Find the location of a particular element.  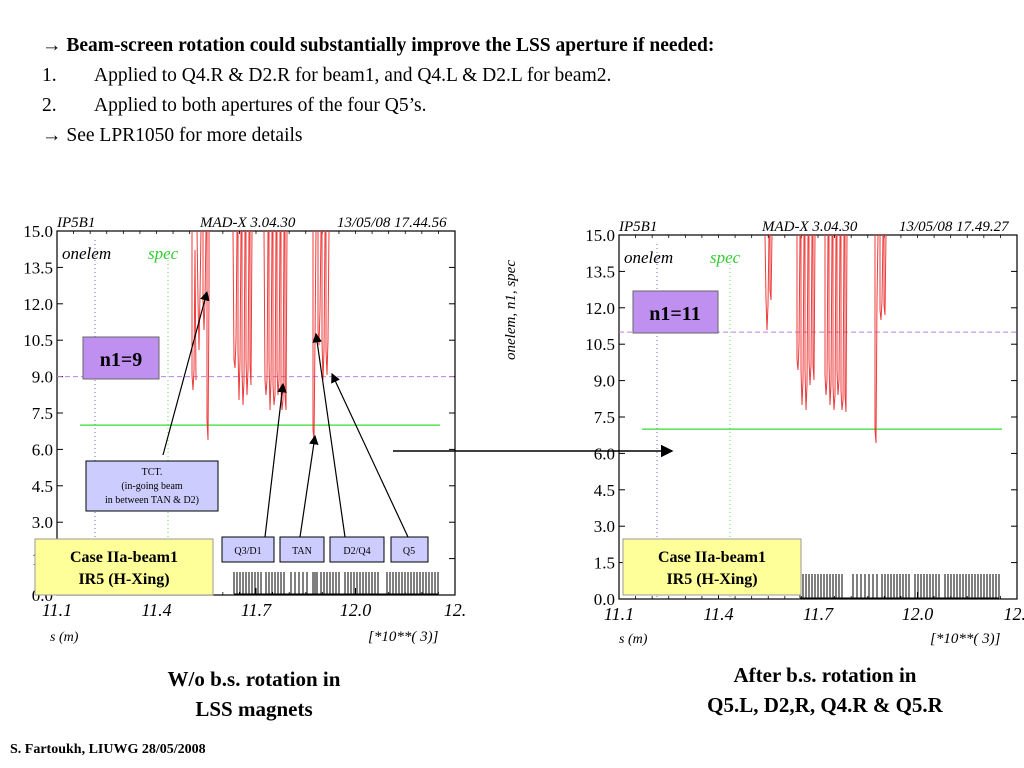

right-plot-date-label: 13/05/08 17.49.27 is located at coordinates (954, 227).